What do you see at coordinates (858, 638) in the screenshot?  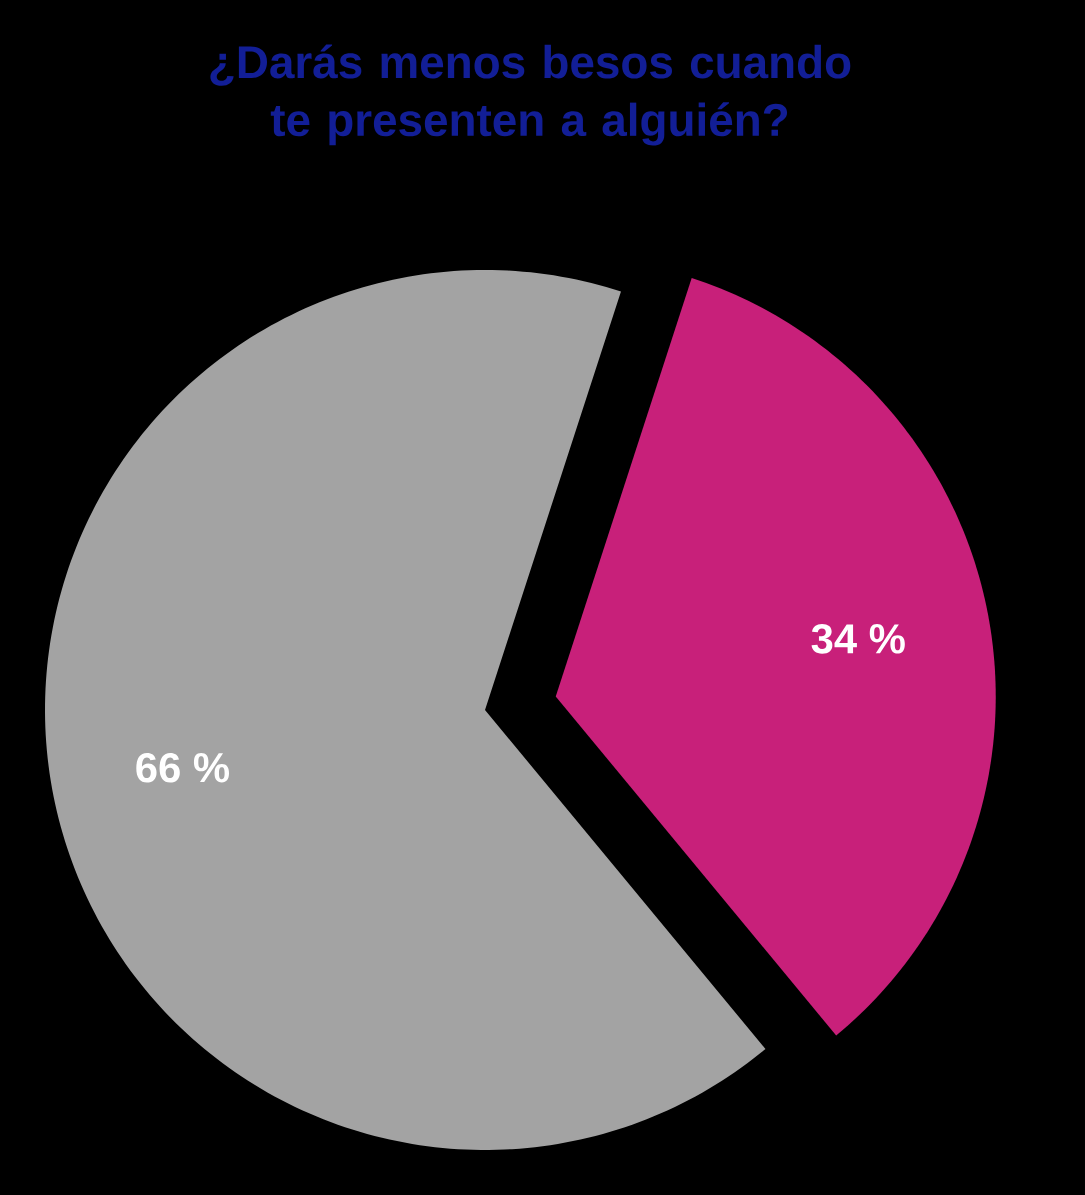 I see `data-label: 34 %` at bounding box center [858, 638].